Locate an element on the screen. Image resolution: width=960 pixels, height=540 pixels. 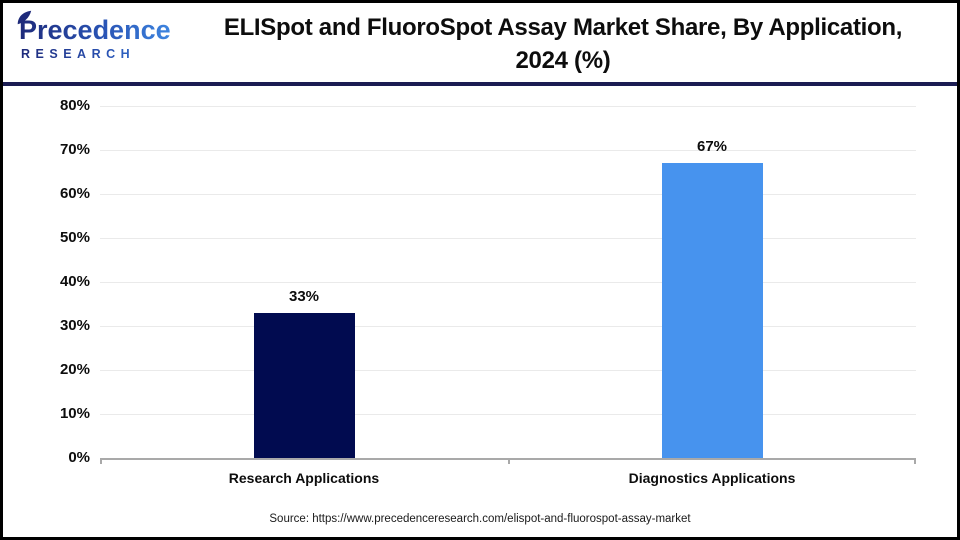
bar-value-label: 67% is located at coordinates (712, 147).